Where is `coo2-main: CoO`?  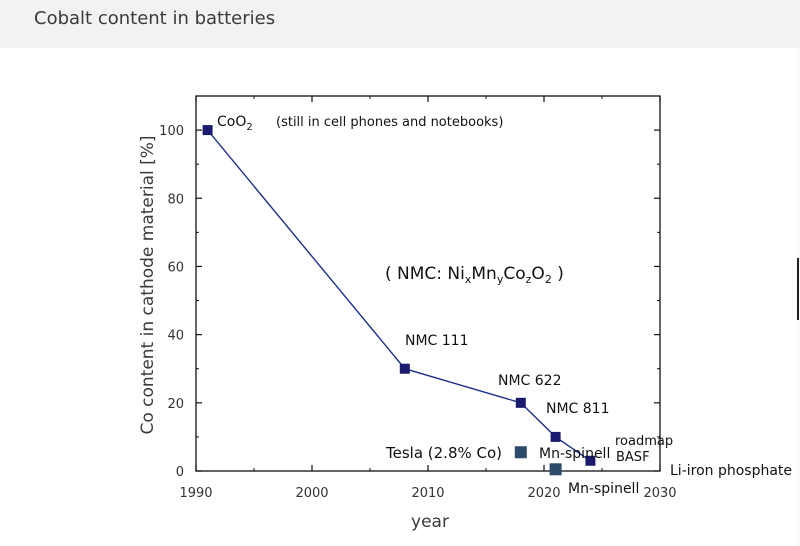
coo2-main: CoO is located at coordinates (231, 122).